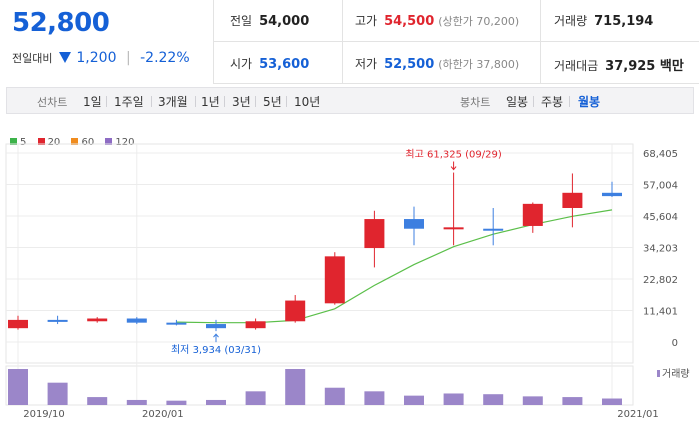  What do you see at coordinates (453, 155) in the screenshot?
I see `high-annotation: 최고 61,325 (09/29)` at bounding box center [453, 155].